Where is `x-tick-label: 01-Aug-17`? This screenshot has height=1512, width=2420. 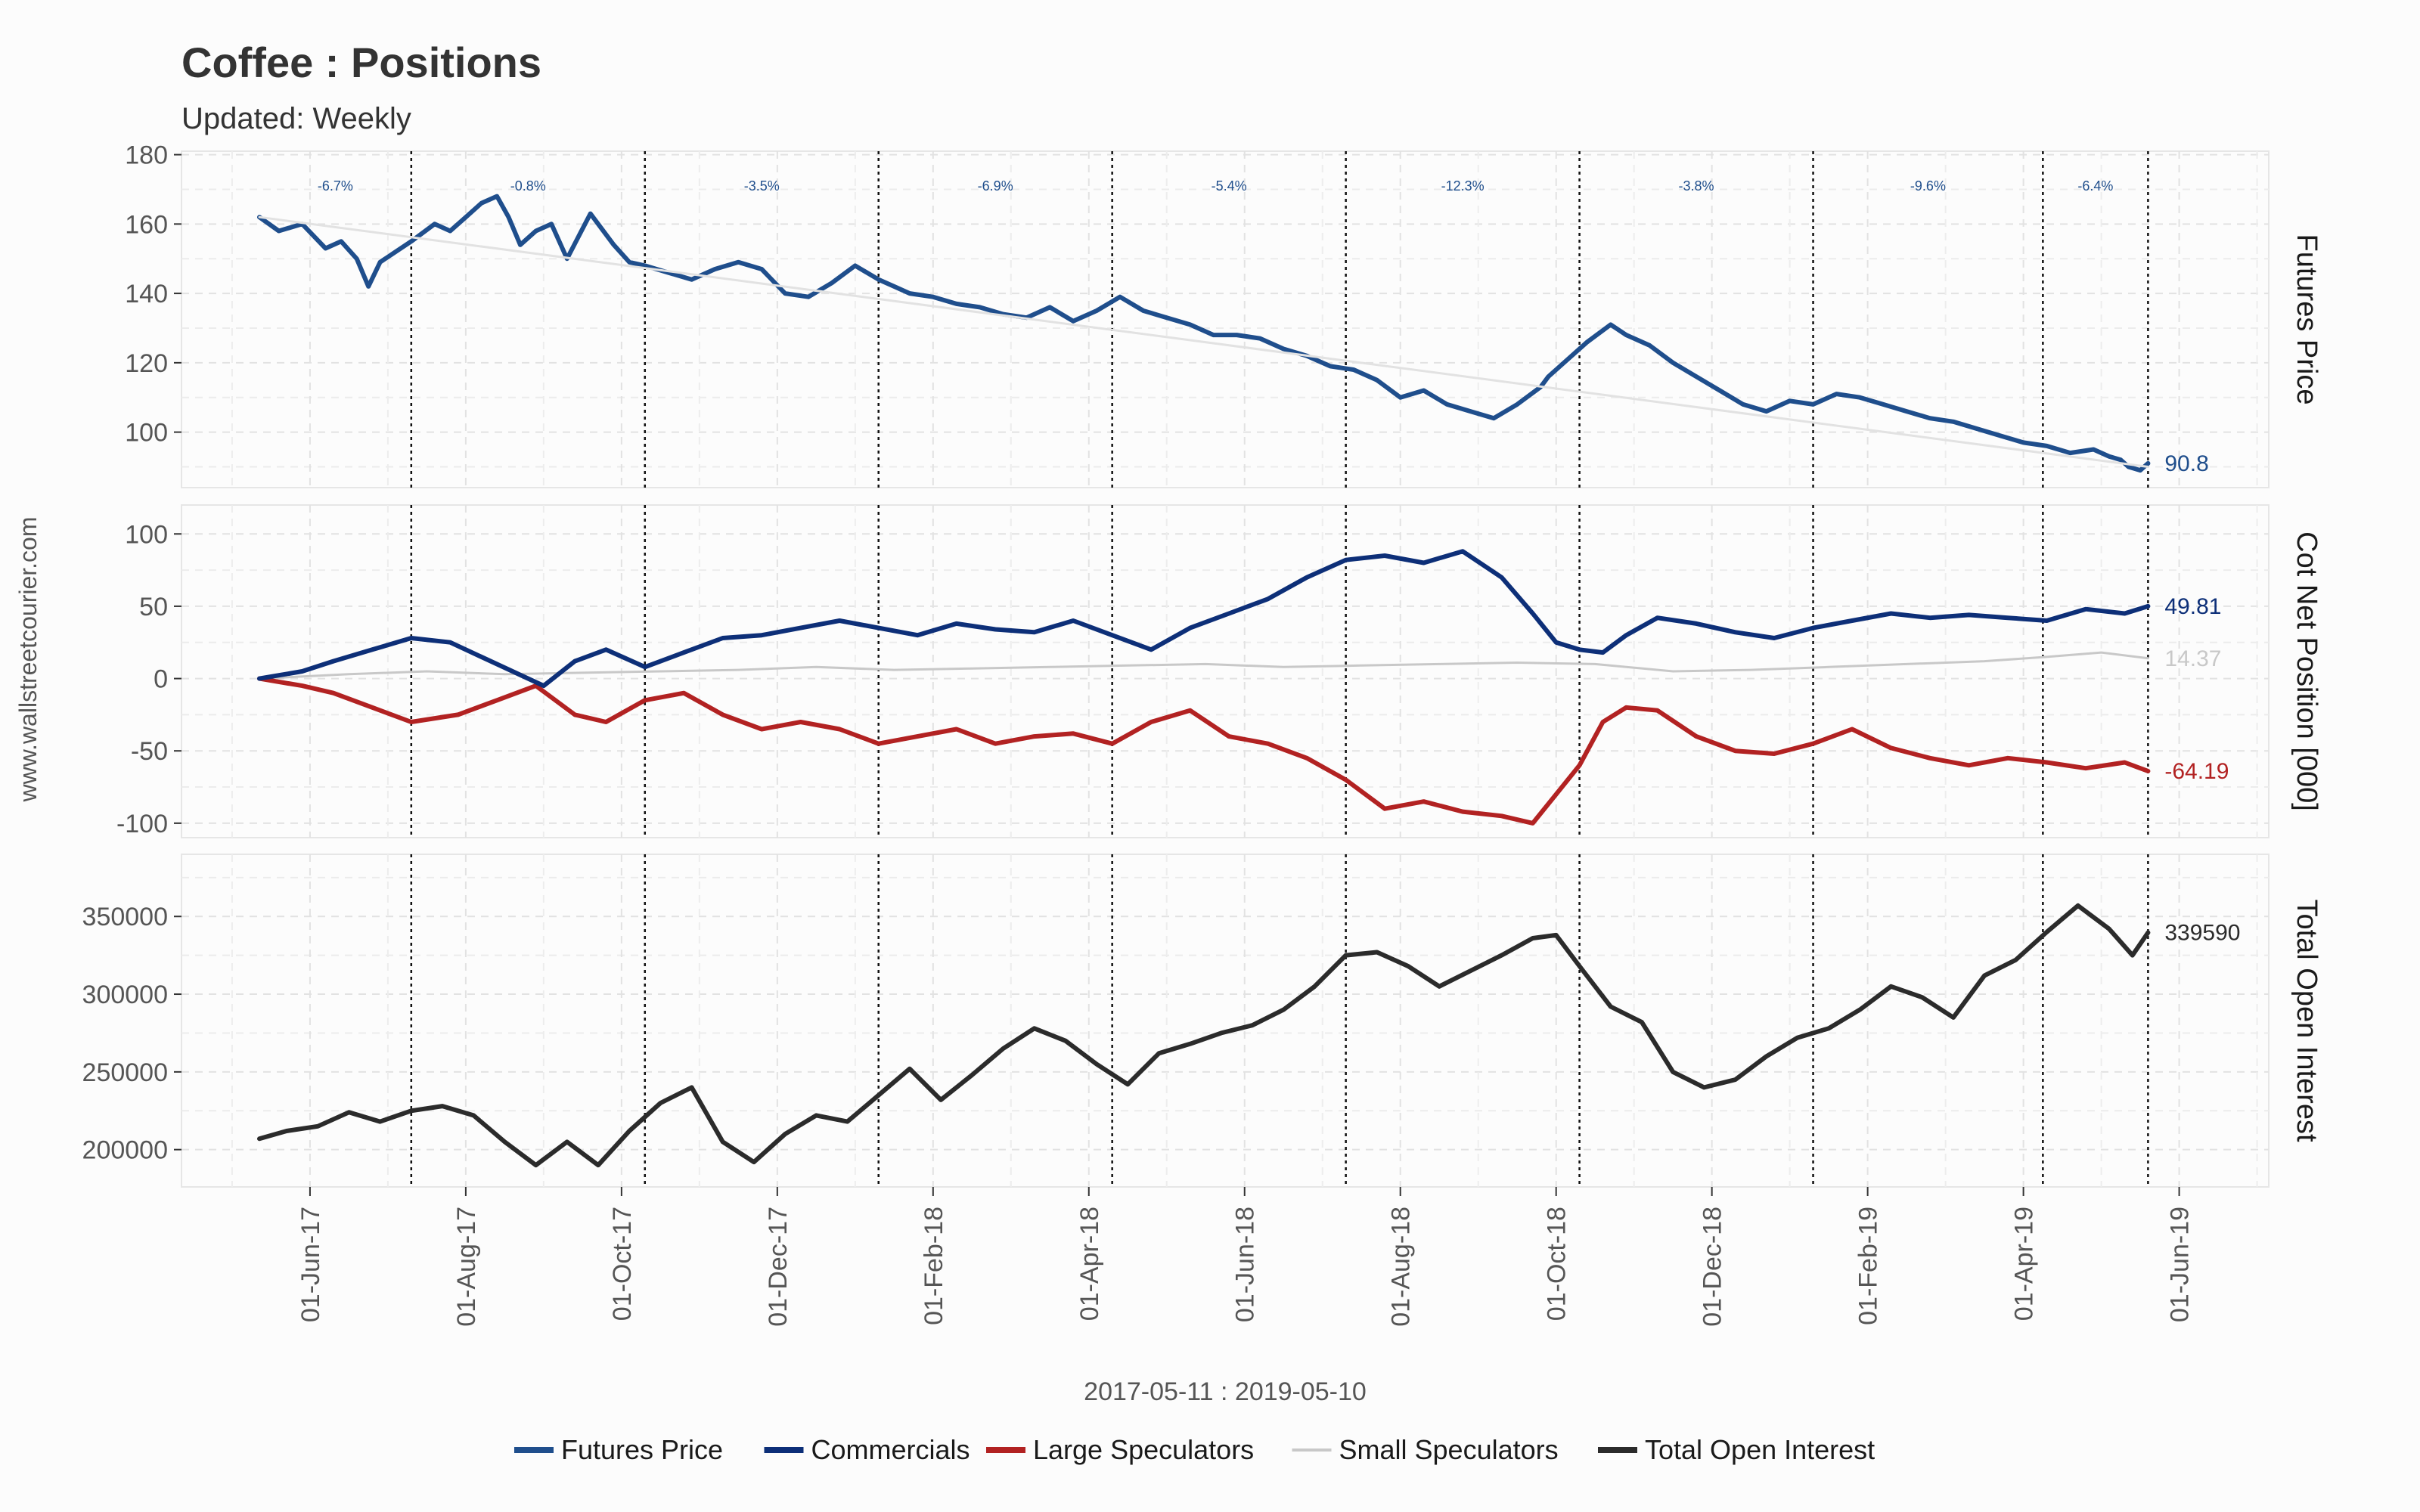 x-tick-label: 01-Aug-17 is located at coordinates (466, 1267).